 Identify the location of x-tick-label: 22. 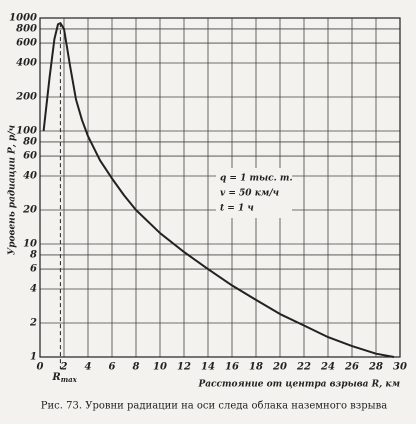
(303, 367).